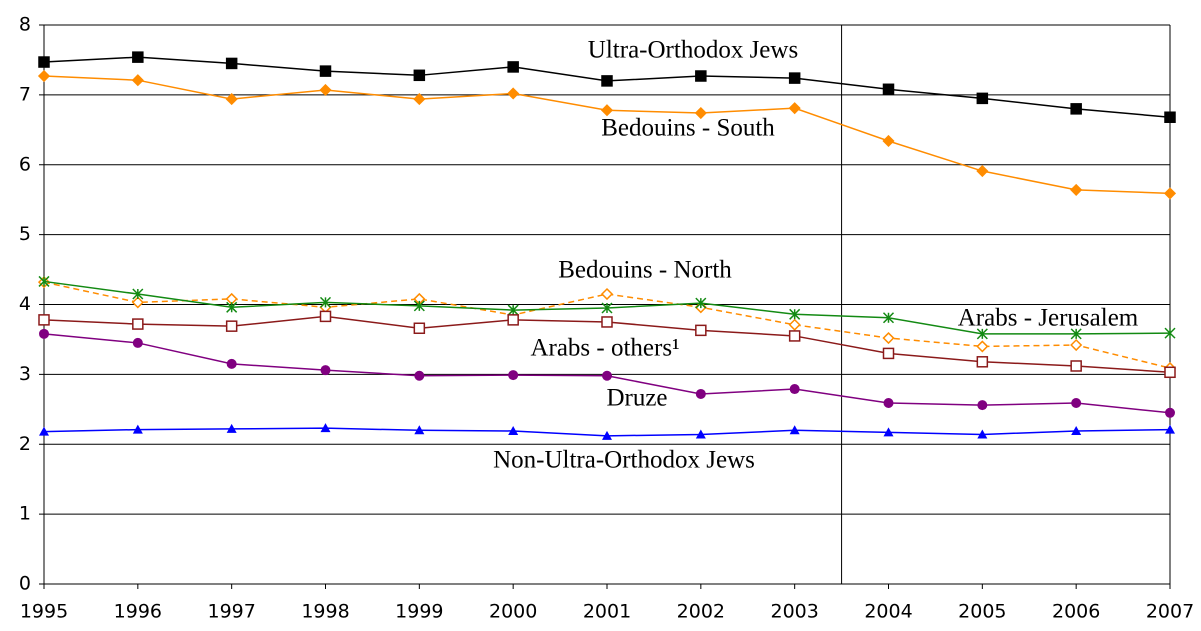 The width and height of the screenshot is (1201, 631). Describe the element at coordinates (688, 128) in the screenshot. I see `series-label: Bedouins - South` at that location.